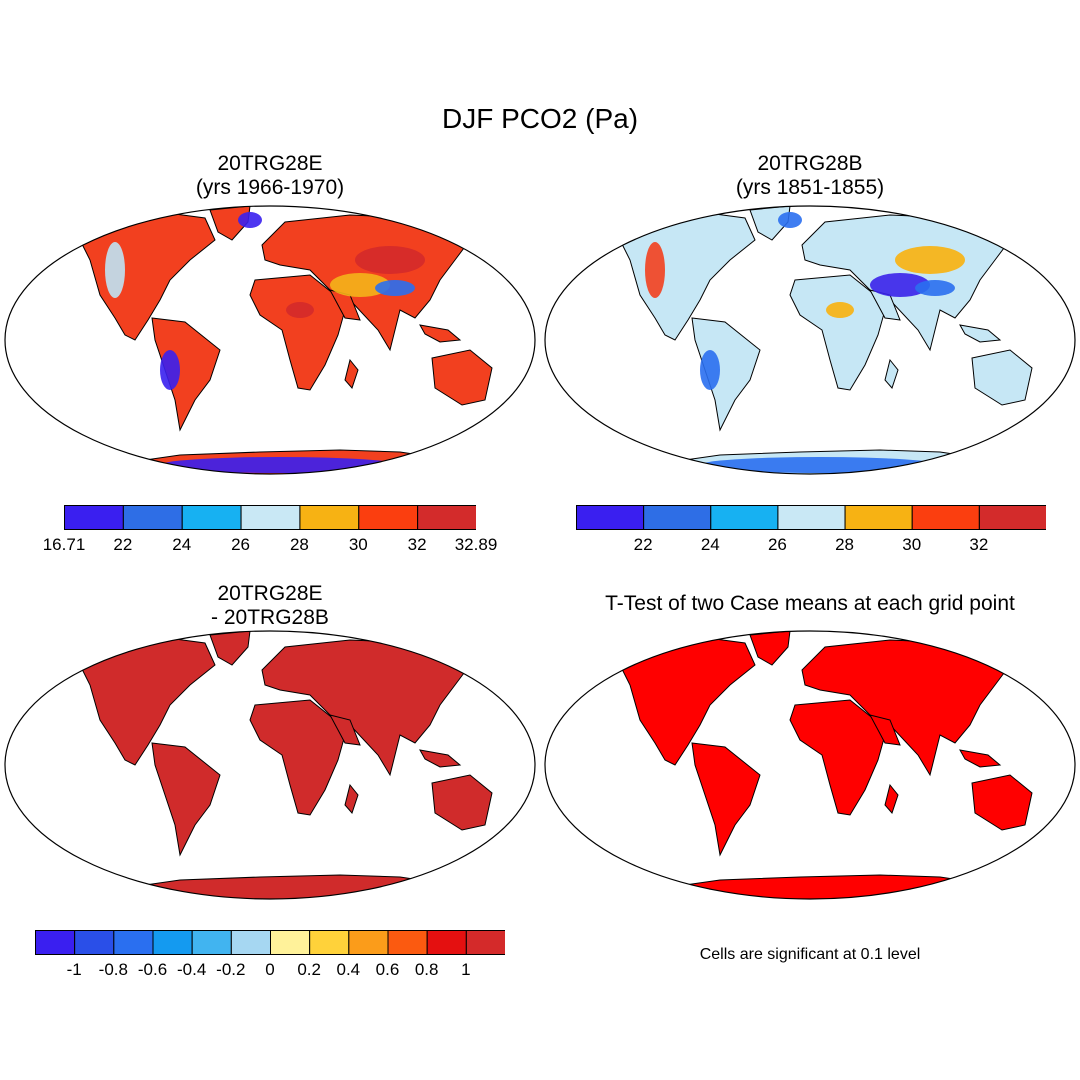 This screenshot has height=1080, width=1080. I want to click on colorbar-case2-label-3: 28, so click(845, 544).